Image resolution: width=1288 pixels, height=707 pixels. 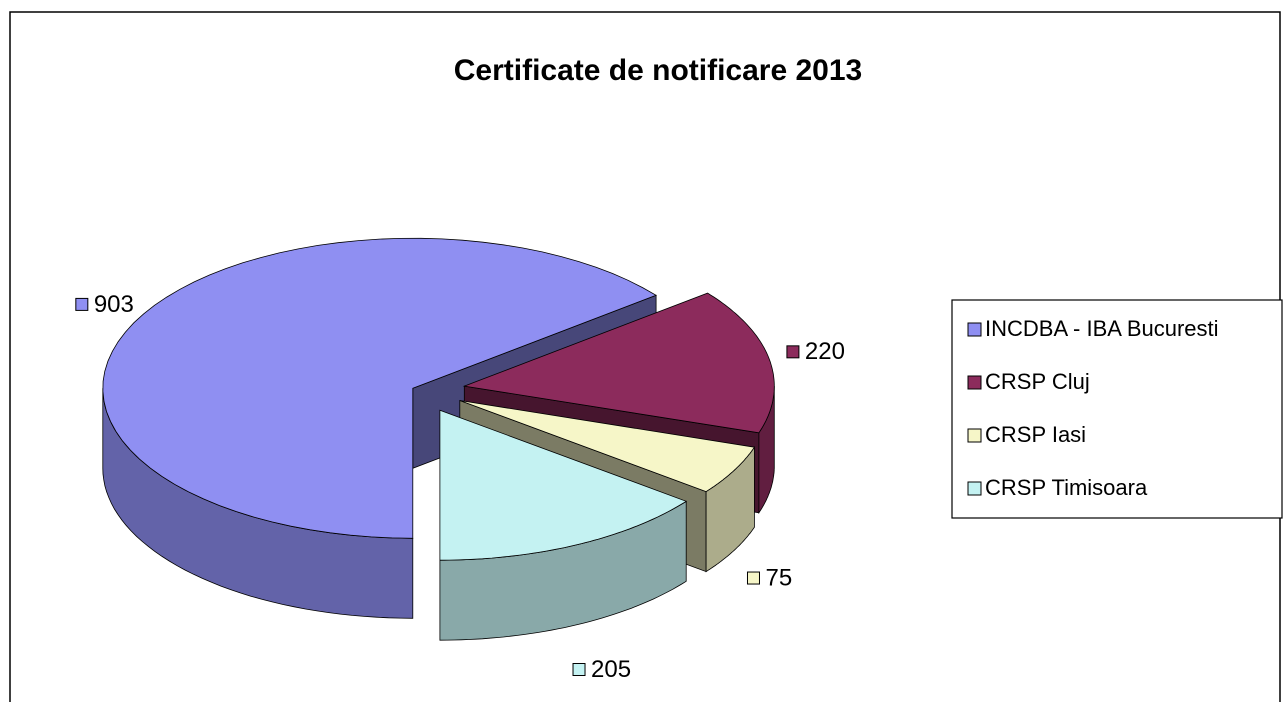 I want to click on legend-label: CRSP Timisoara, so click(x=1066, y=487).